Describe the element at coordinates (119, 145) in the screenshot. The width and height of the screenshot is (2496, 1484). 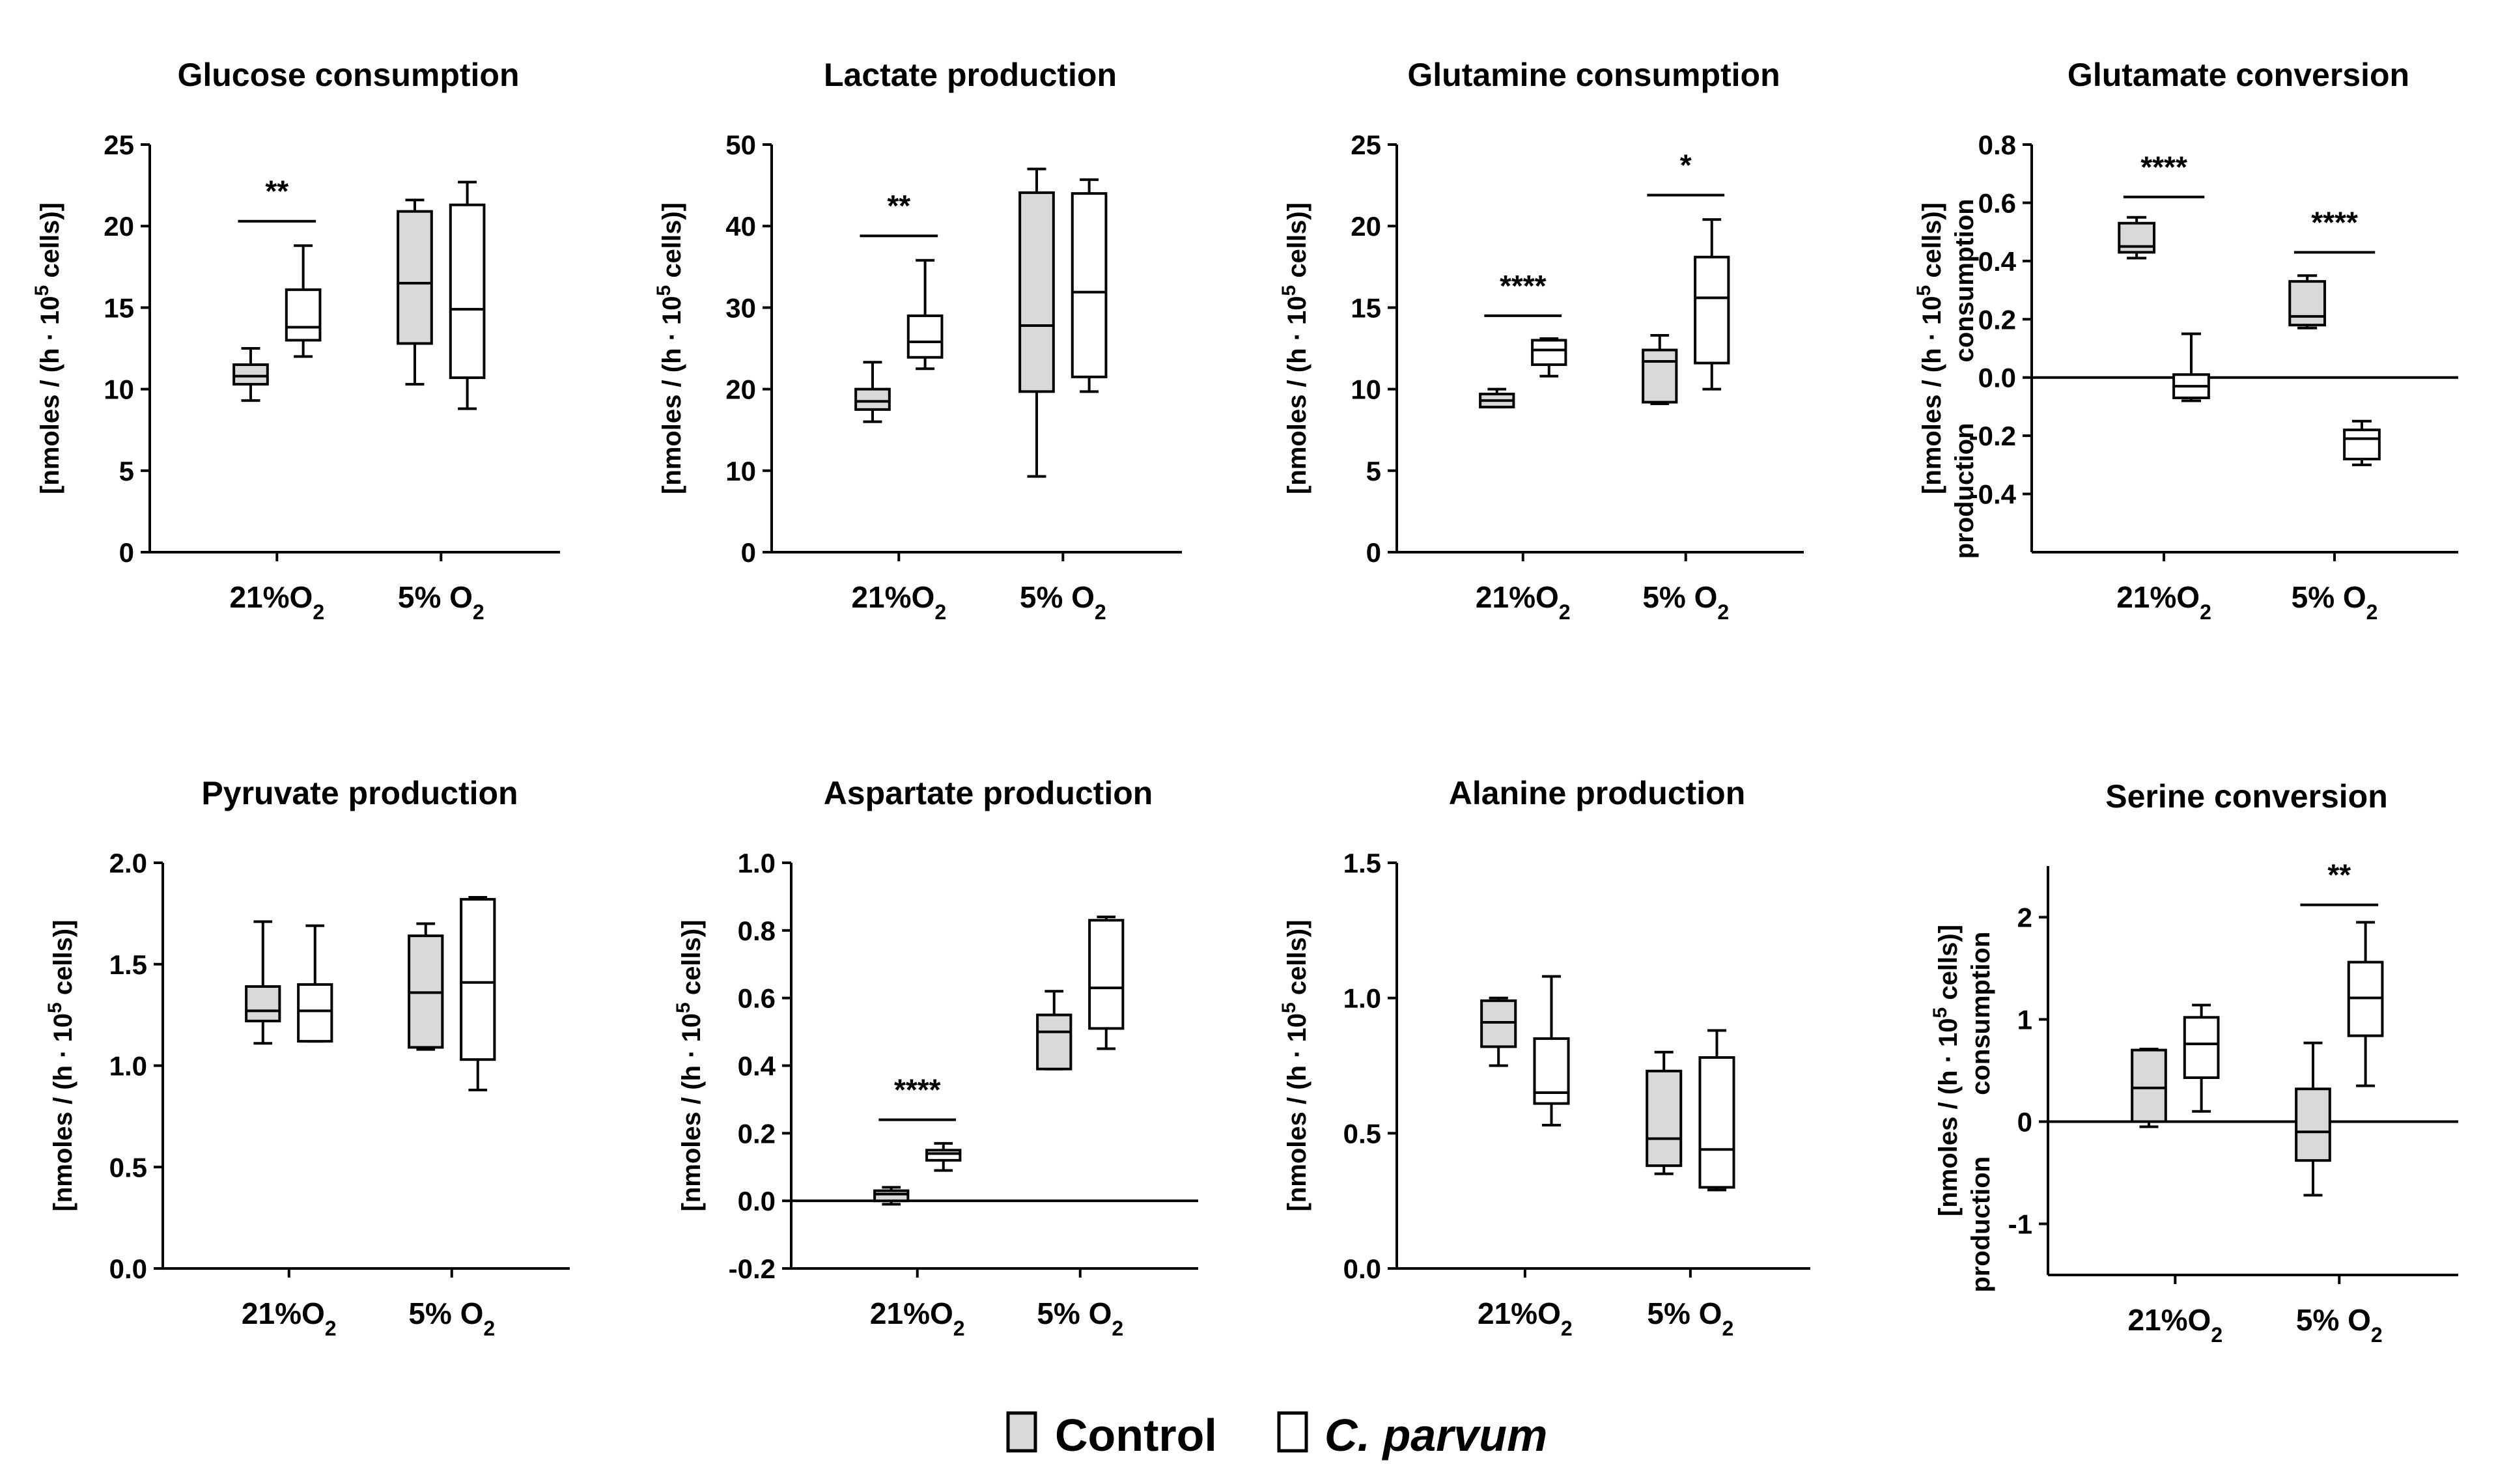
I see `y-tick-label: 25` at that location.